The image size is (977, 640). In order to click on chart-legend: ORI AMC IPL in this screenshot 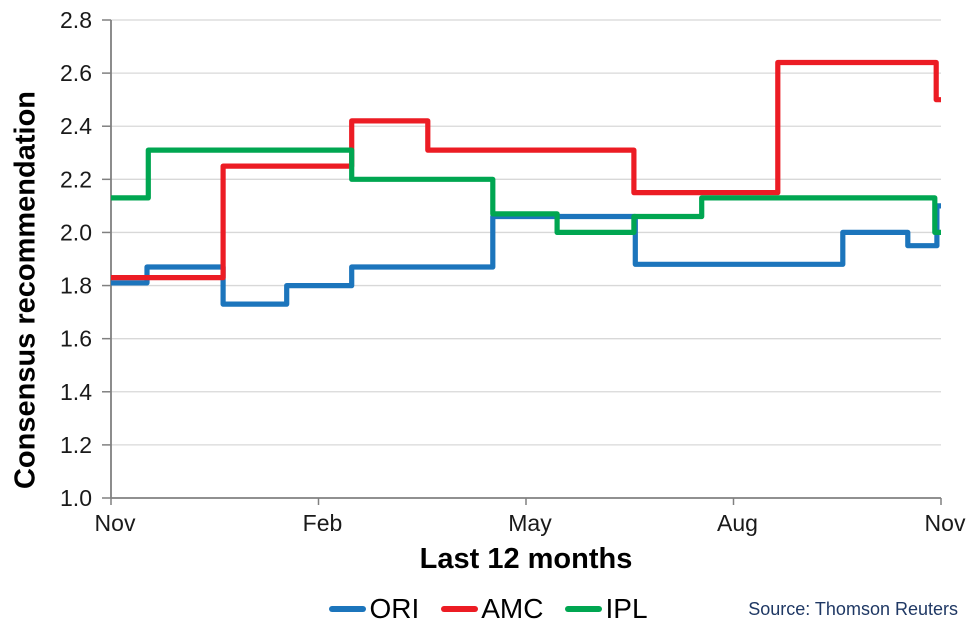, I will do `click(488, 609)`.